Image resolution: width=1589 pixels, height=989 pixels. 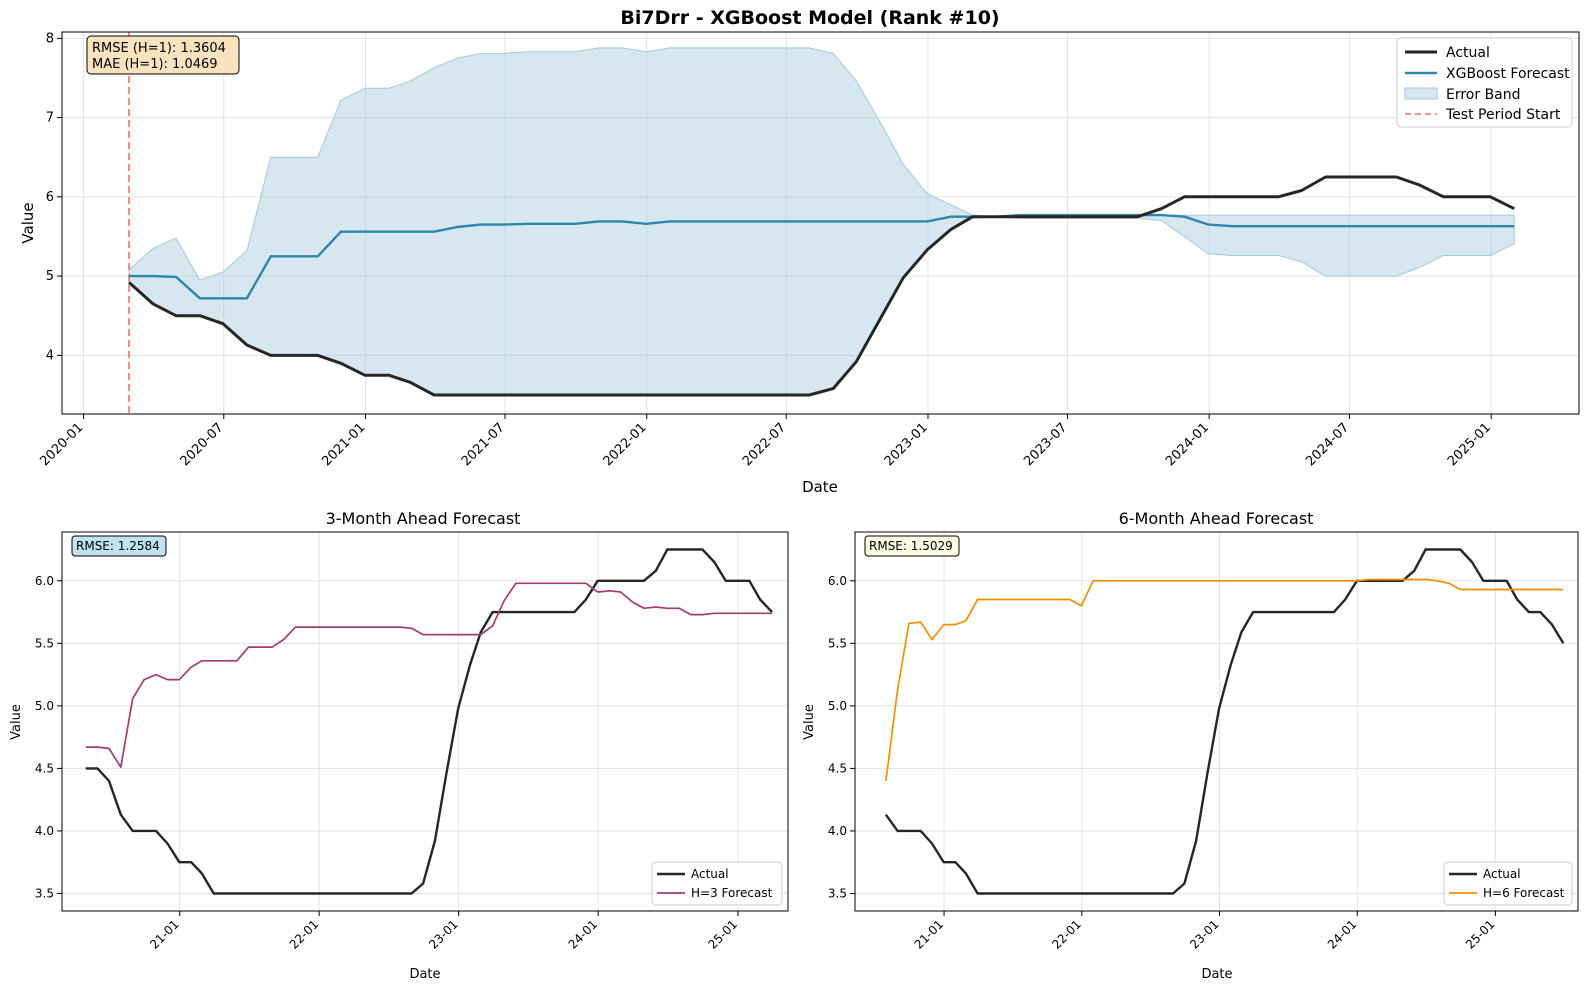 What do you see at coordinates (1508, 74) in the screenshot?
I see `legend-xgboost-label: XGBoost Forecast` at bounding box center [1508, 74].